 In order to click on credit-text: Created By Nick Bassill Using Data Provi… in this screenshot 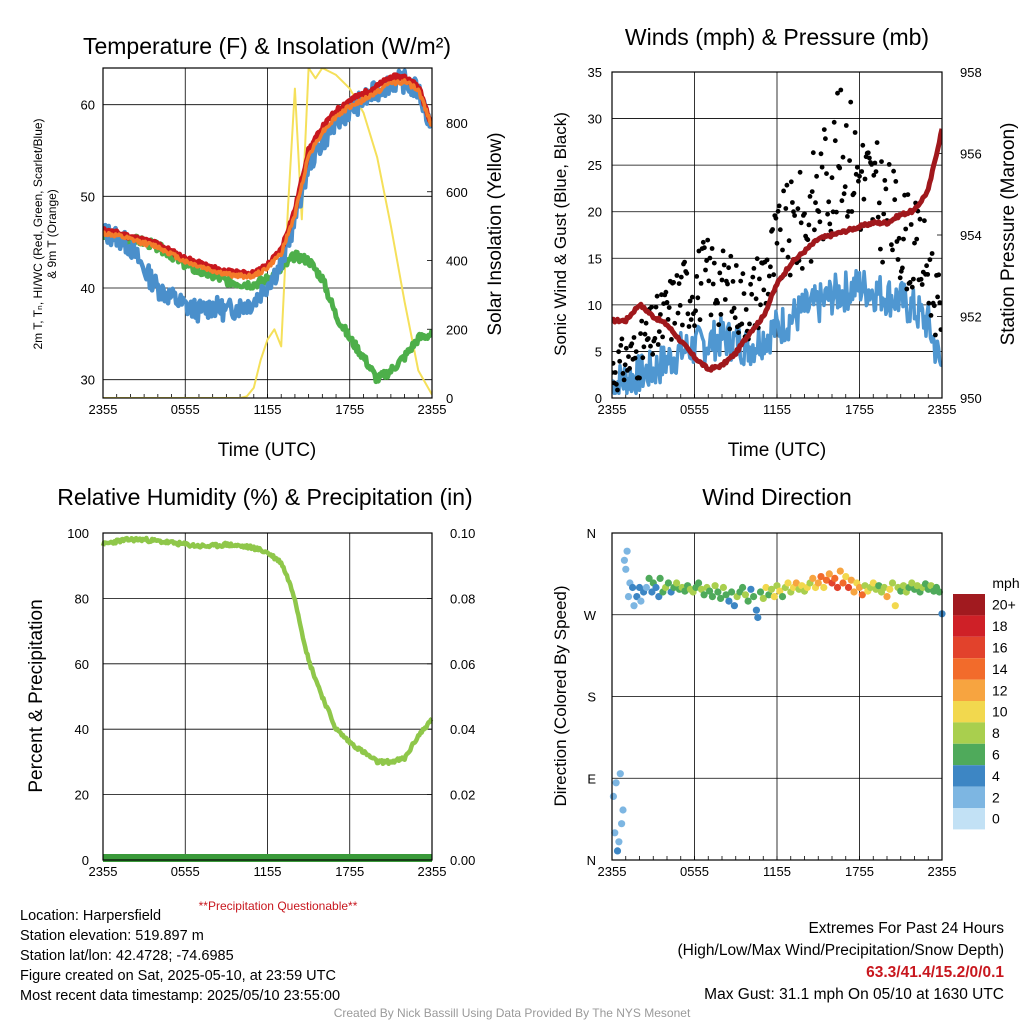, I will do `click(512, 1013)`.